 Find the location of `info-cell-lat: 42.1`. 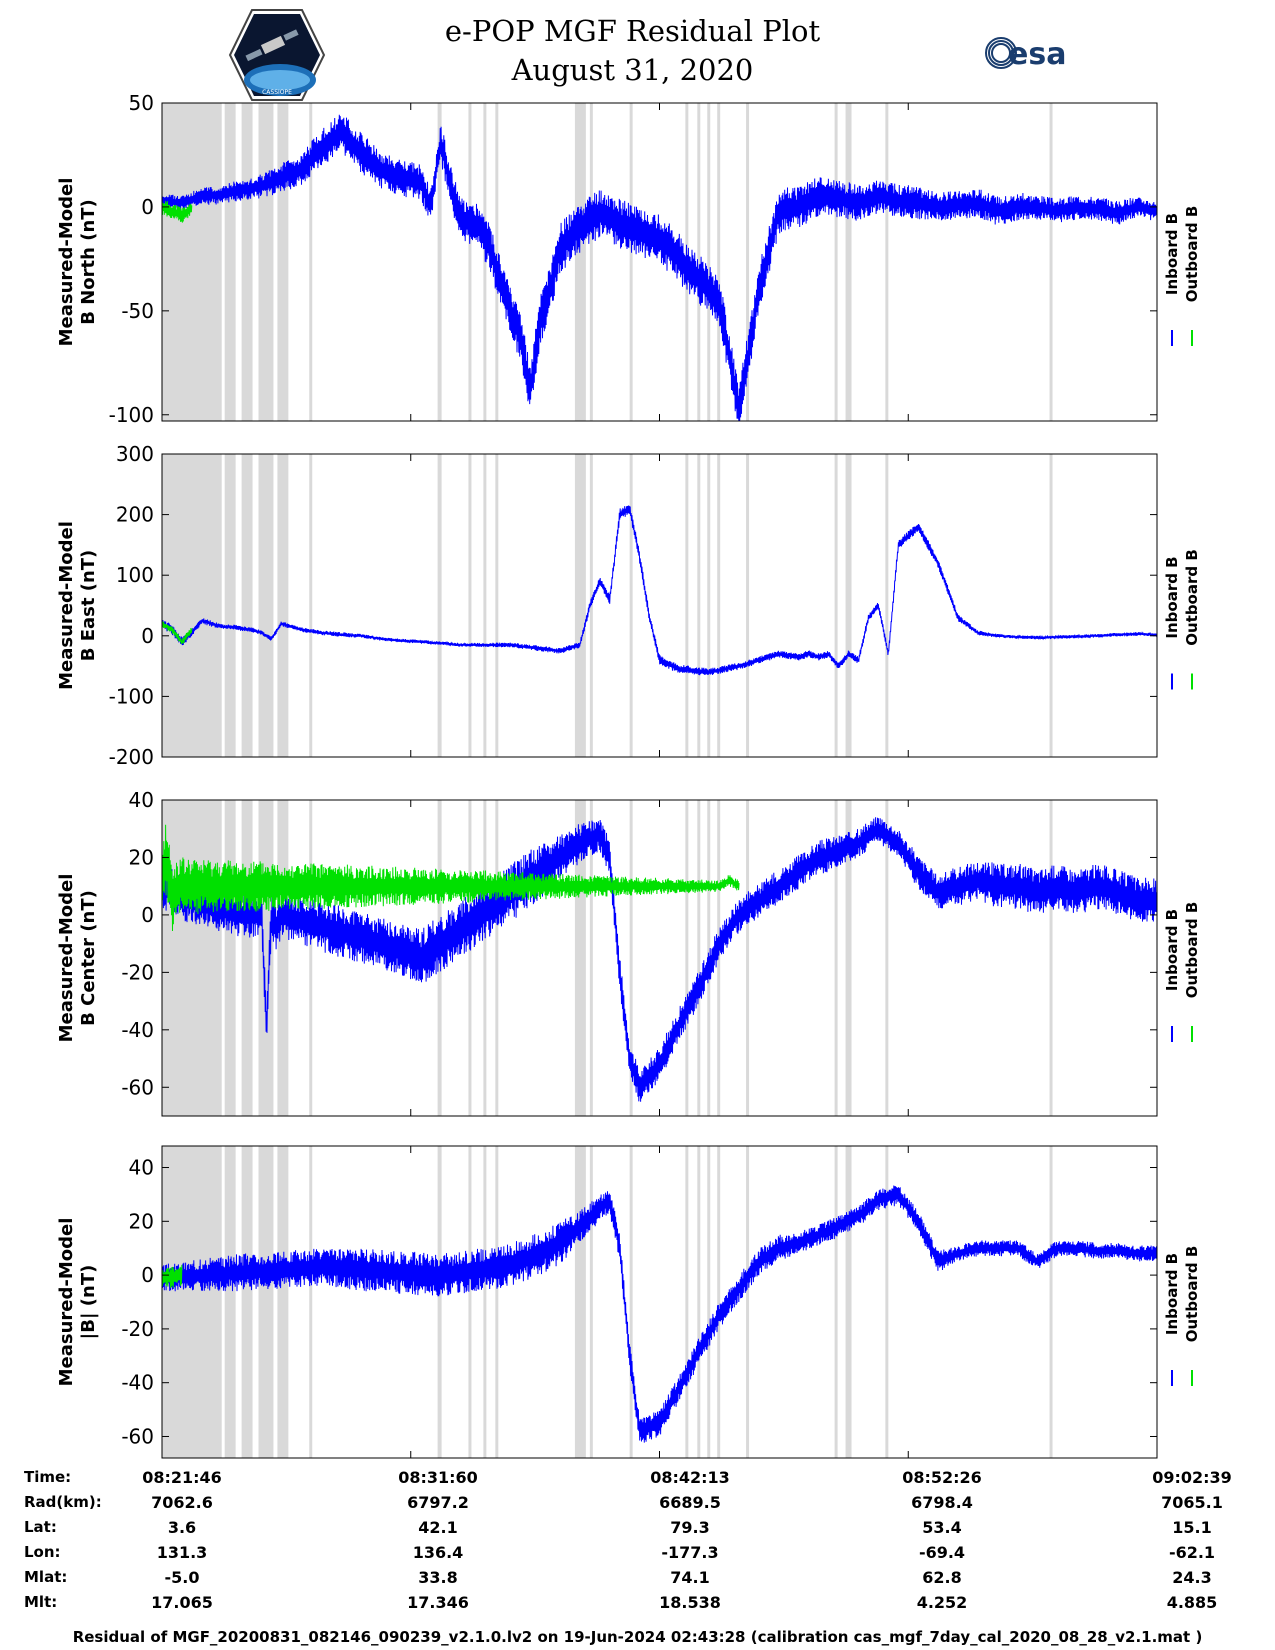

info-cell-lat: 42.1 is located at coordinates (438, 1527).